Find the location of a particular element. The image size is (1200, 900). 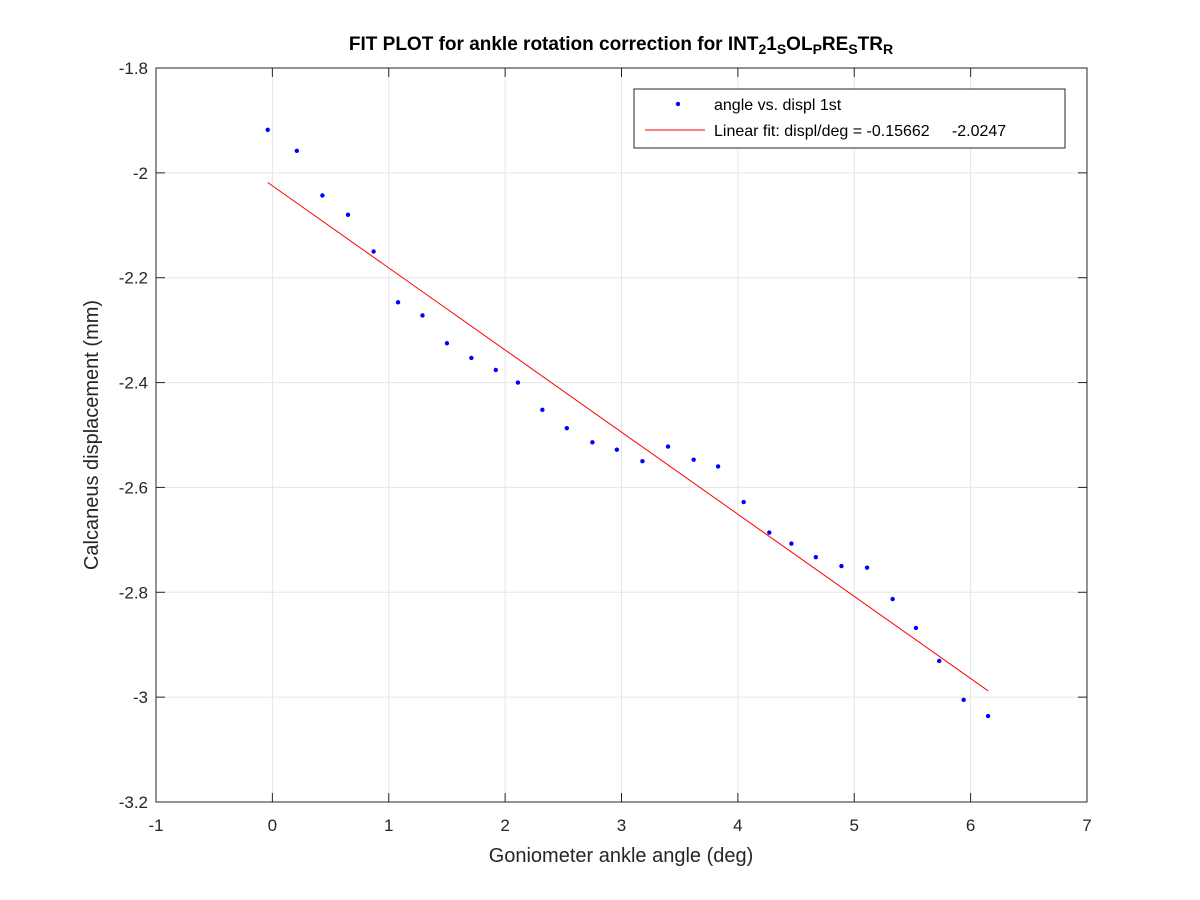

x-tick-label: 7 is located at coordinates (1086, 825).